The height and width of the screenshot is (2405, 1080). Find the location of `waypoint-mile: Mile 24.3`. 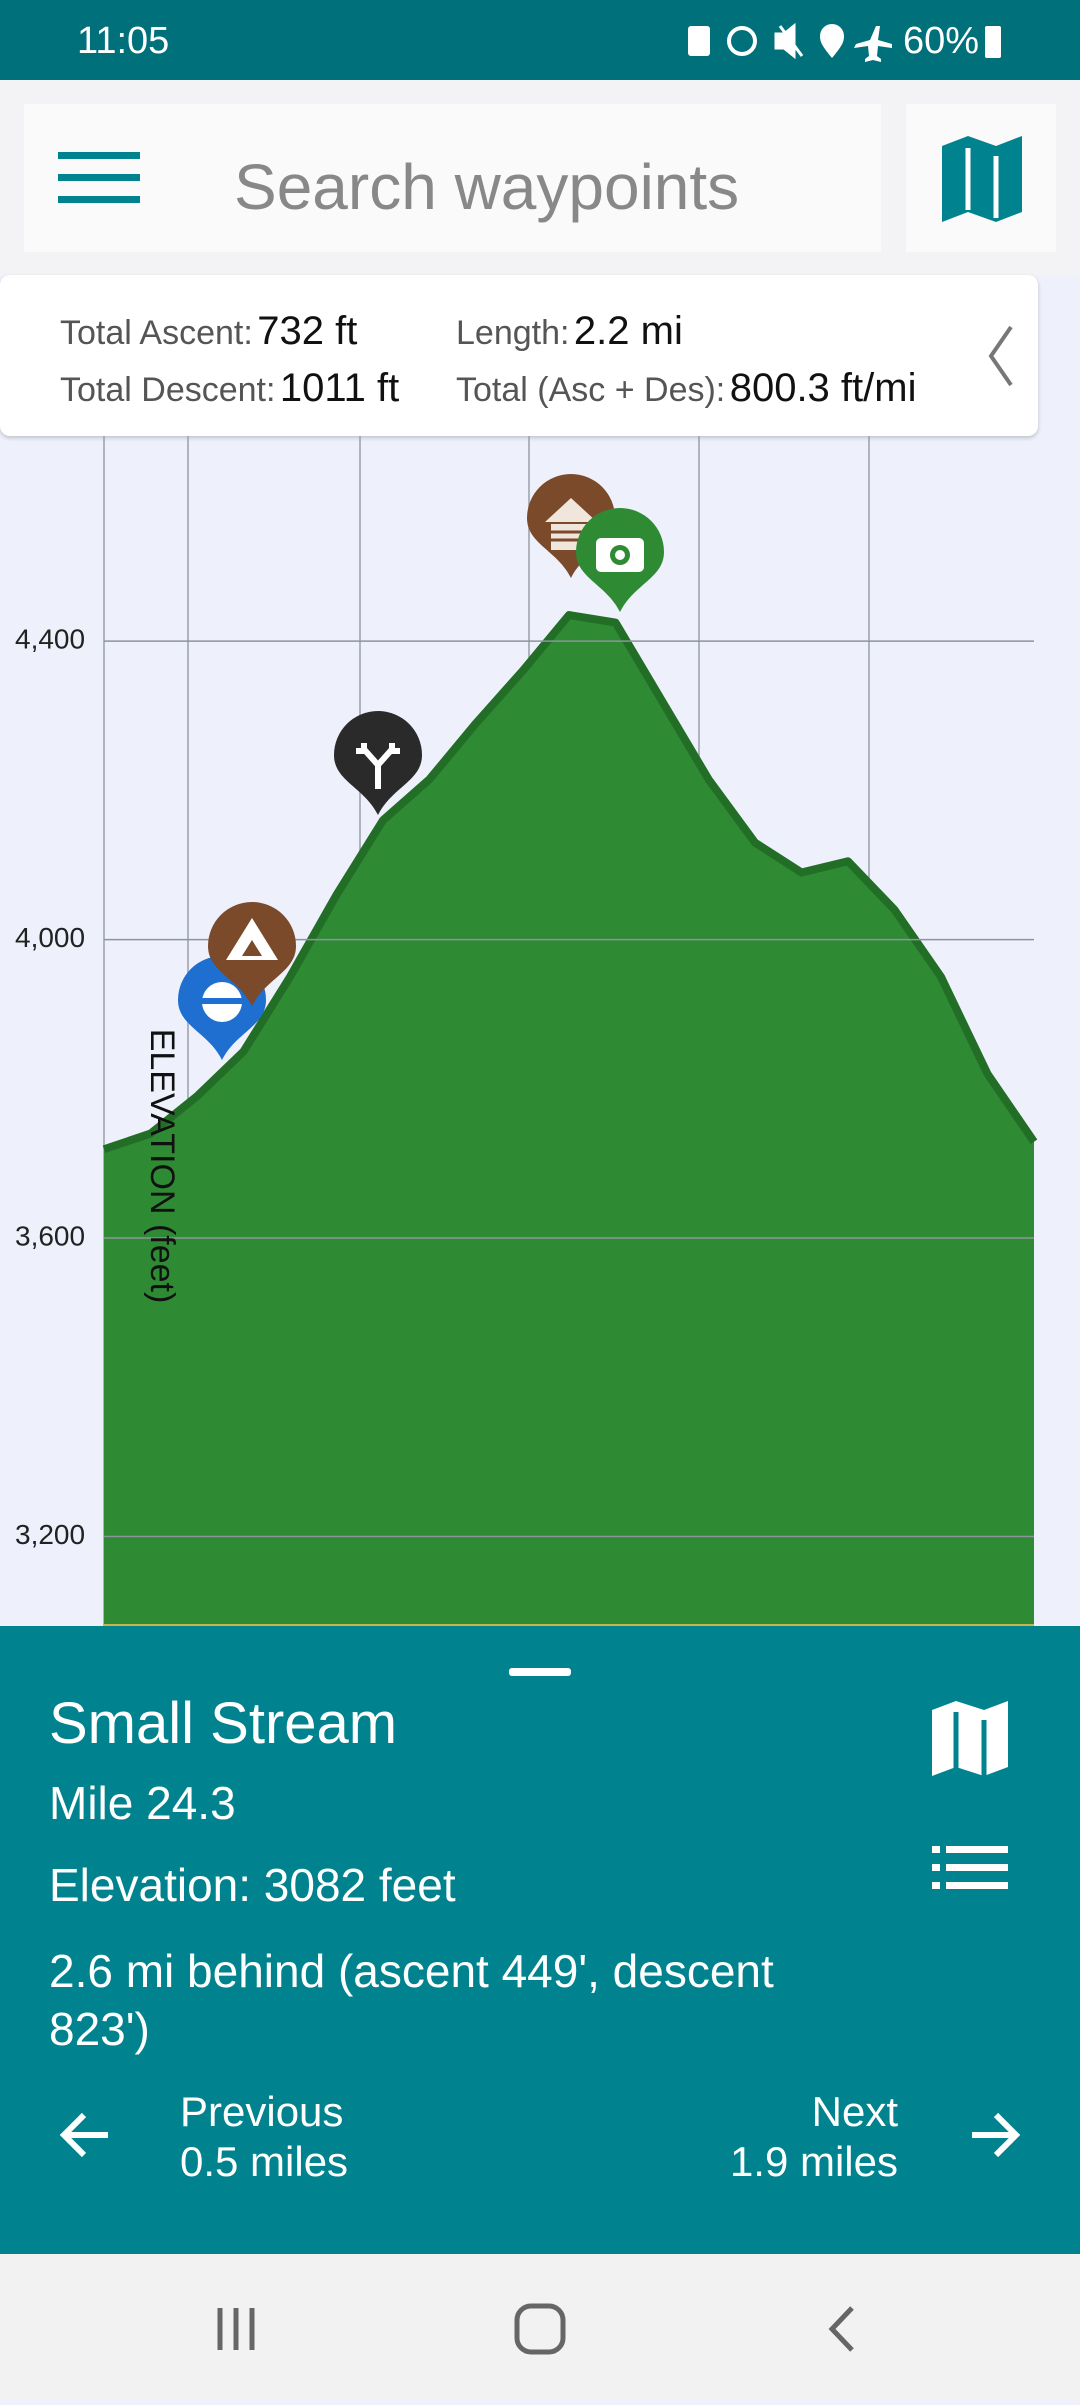

waypoint-mile: Mile 24.3 is located at coordinates (142, 1803).